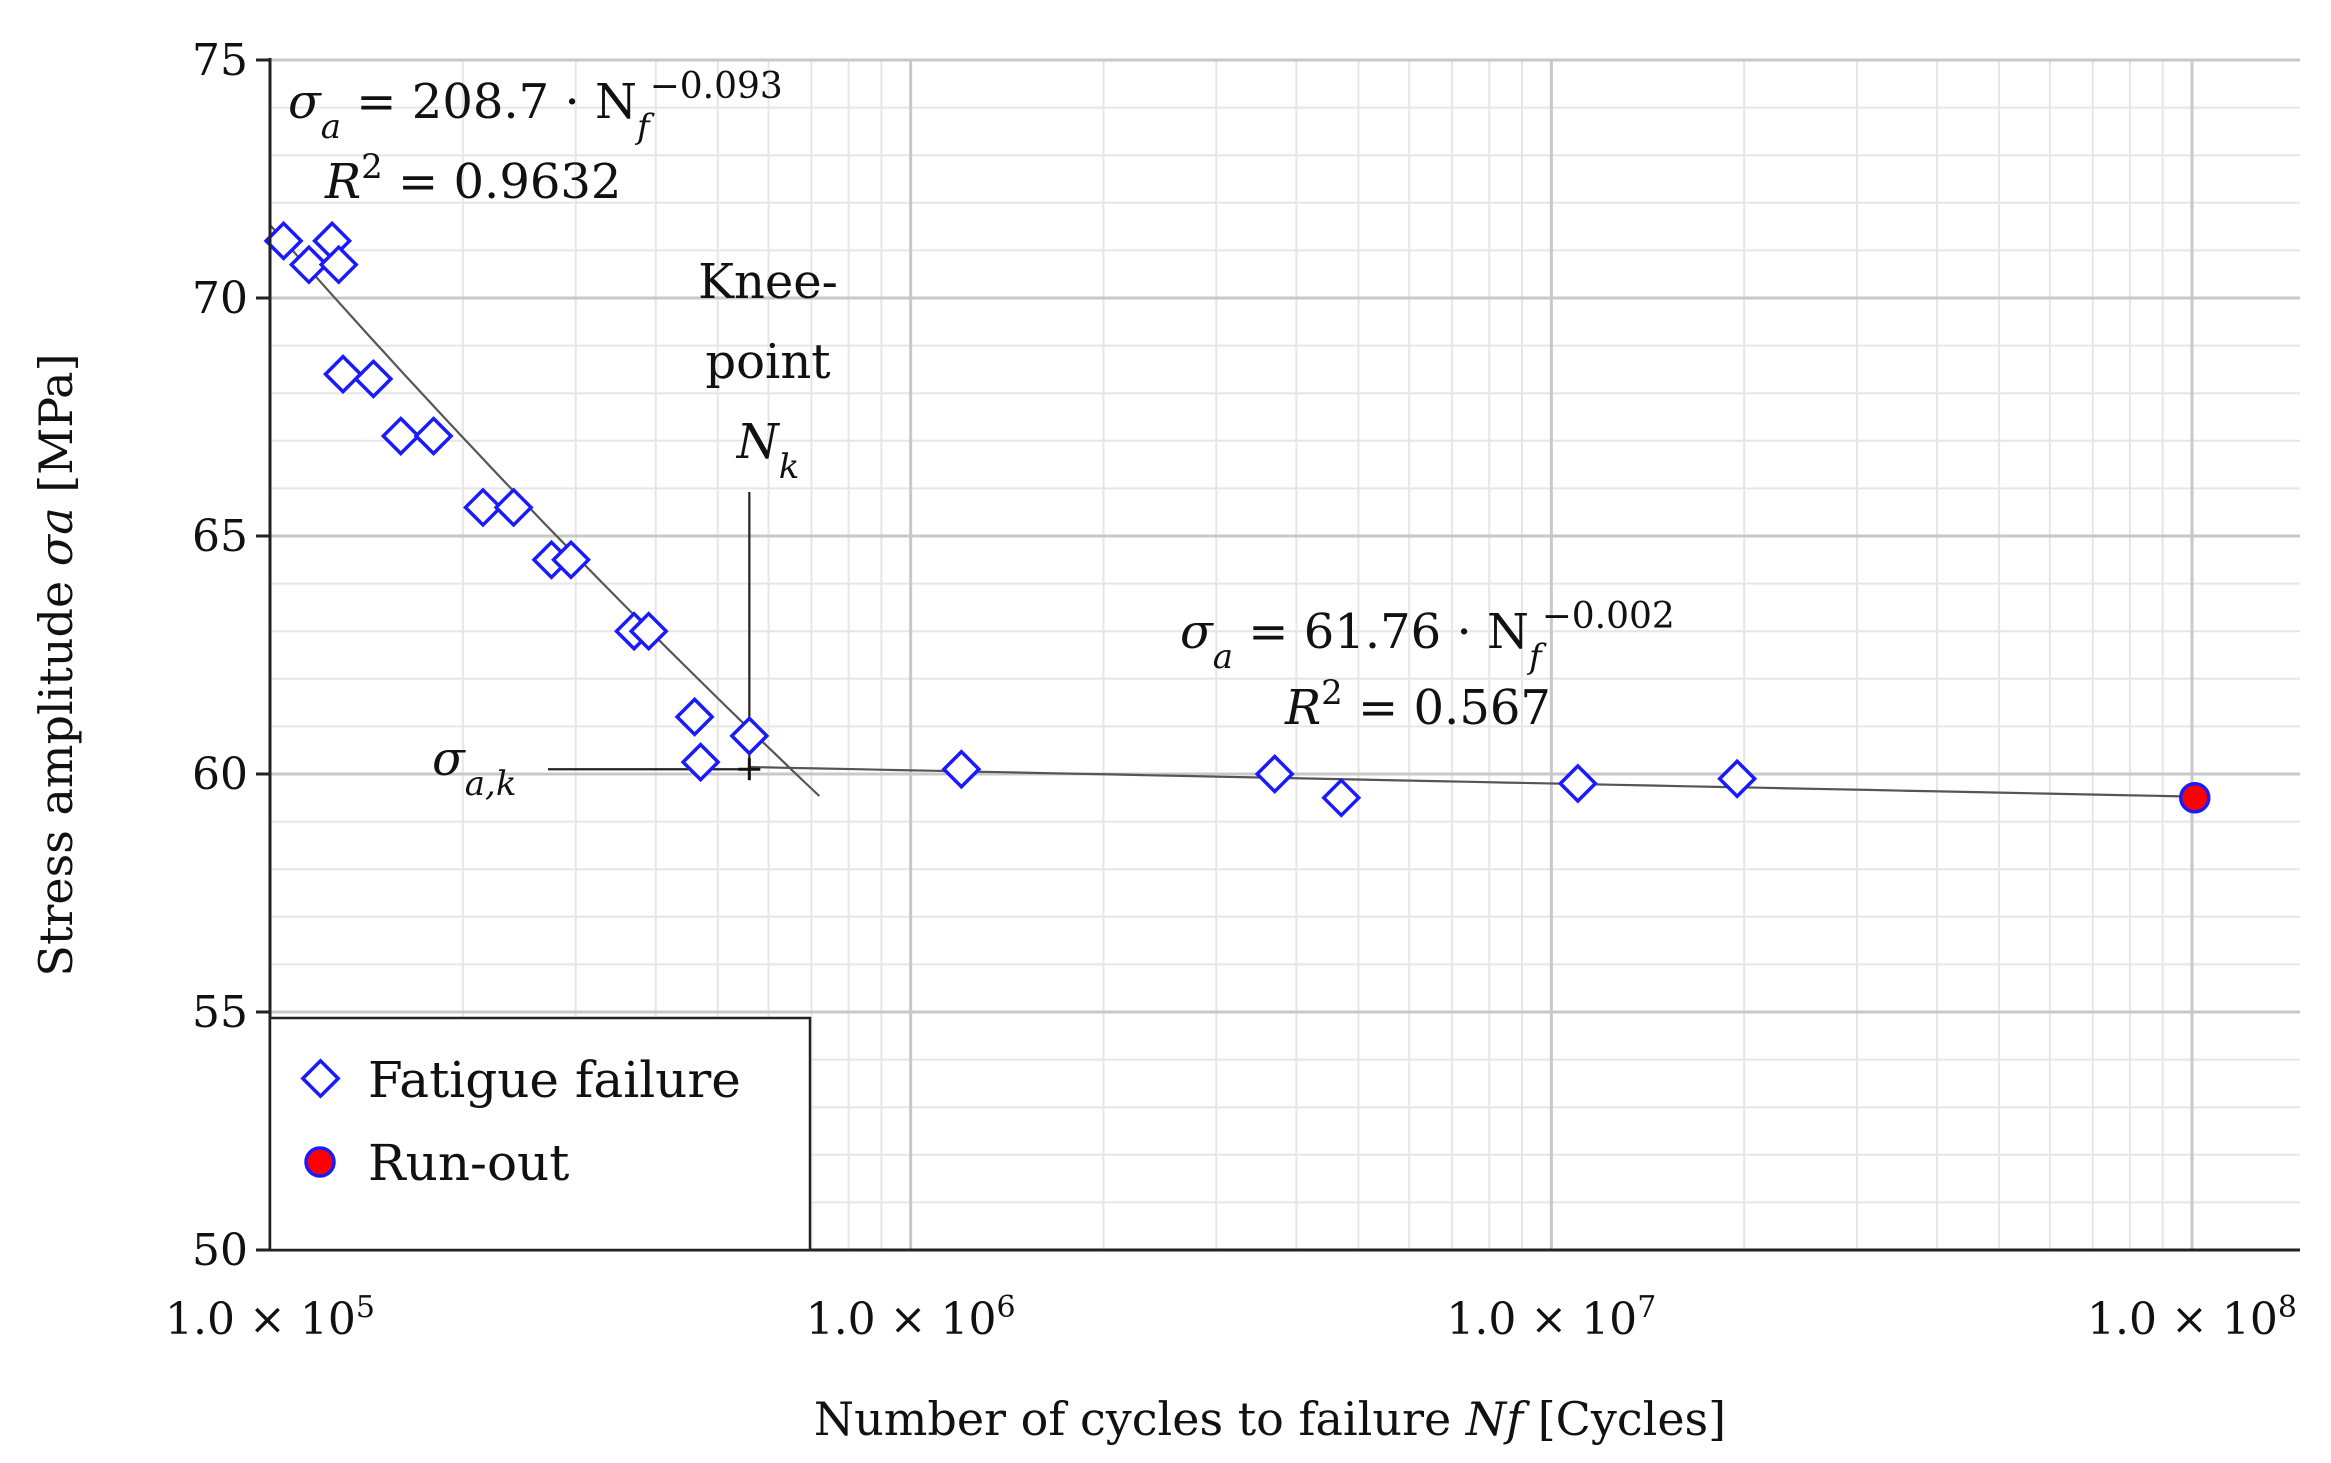 The image size is (2331, 1463). I want to click on x-tick-label: 1.0 × 10⁵, so click(270, 1318).